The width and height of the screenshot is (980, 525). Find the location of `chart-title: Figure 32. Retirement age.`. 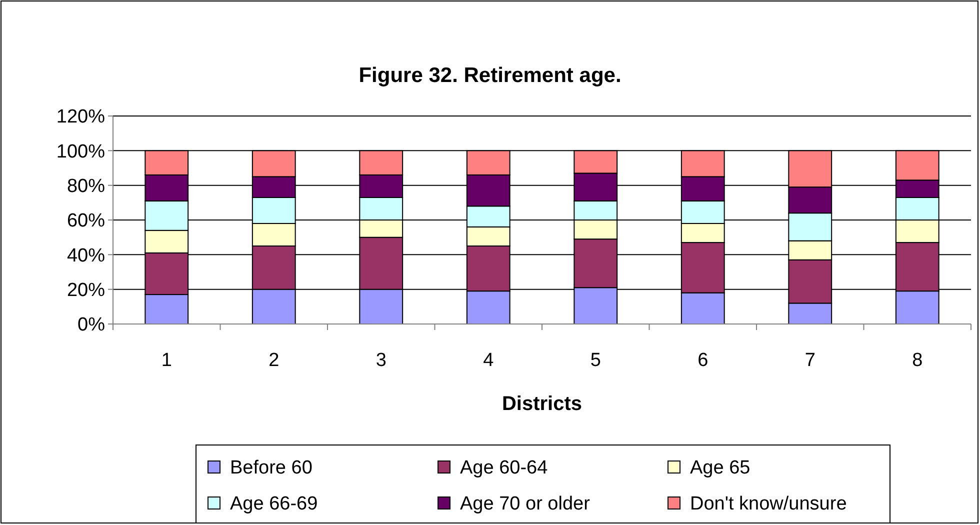

chart-title: Figure 32. Retirement age. is located at coordinates (490, 75).